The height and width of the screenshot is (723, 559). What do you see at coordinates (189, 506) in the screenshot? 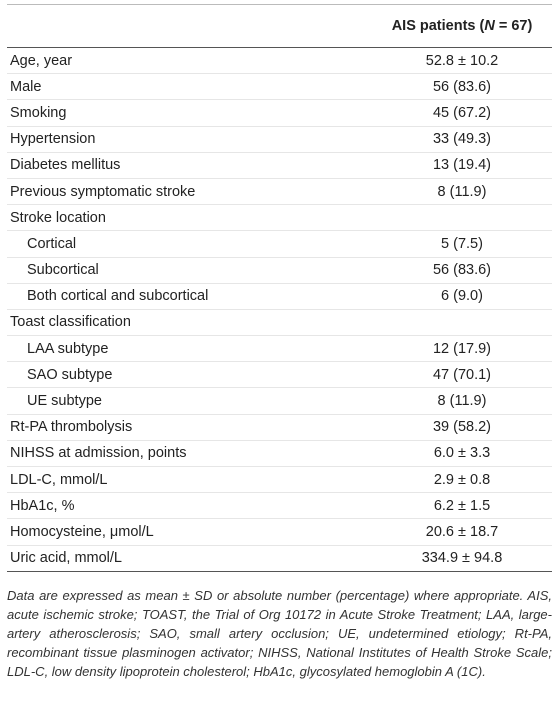
I see `row-label: HbA1c, %` at bounding box center [189, 506].